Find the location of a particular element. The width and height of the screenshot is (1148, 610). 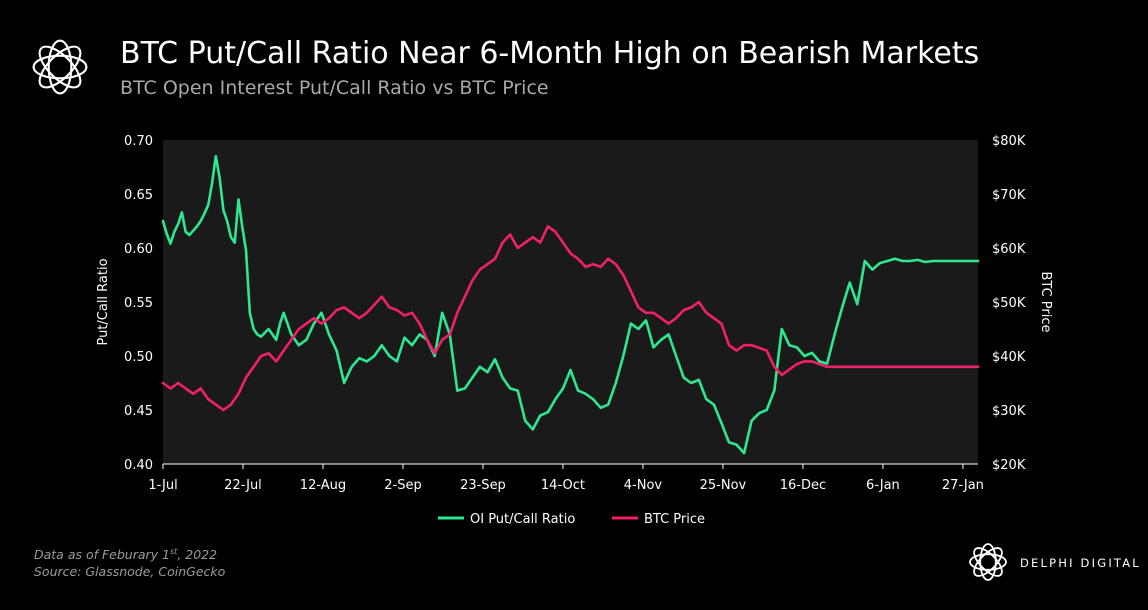

y2-tick-label: $20K is located at coordinates (1009, 465).